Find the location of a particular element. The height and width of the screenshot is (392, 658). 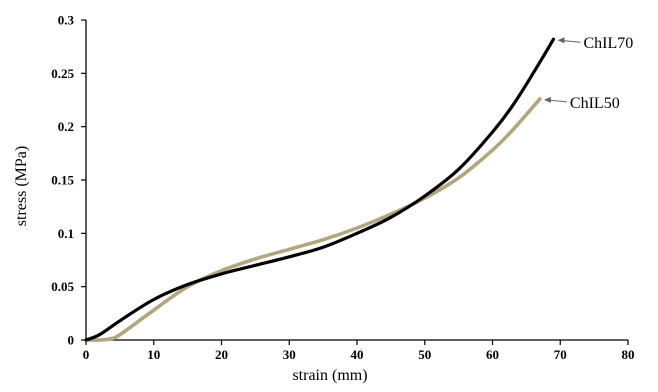

x-tick-label: 80 is located at coordinates (628, 354).